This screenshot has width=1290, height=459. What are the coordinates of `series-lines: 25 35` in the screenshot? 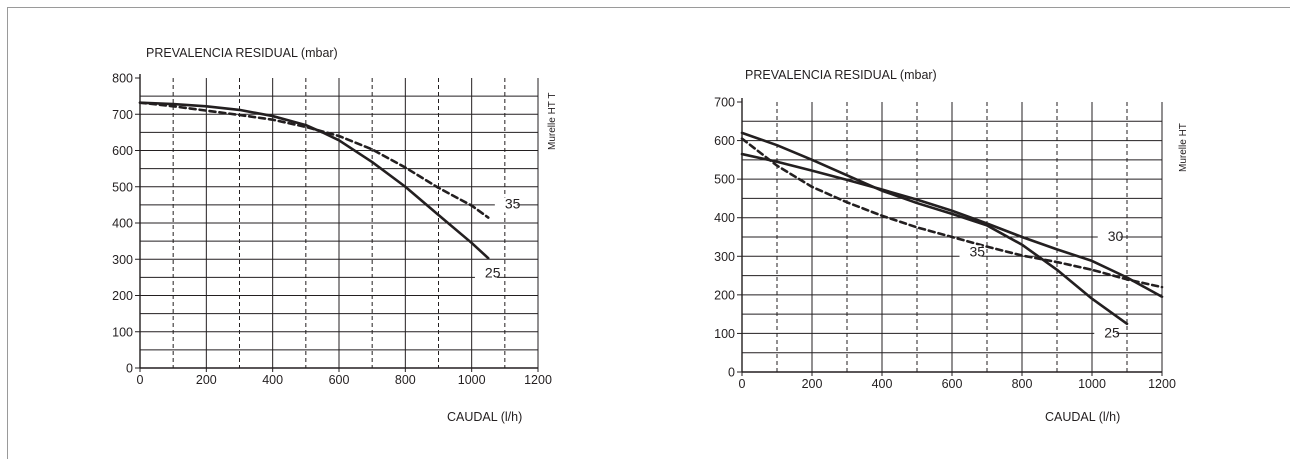 It's located at (329, 191).